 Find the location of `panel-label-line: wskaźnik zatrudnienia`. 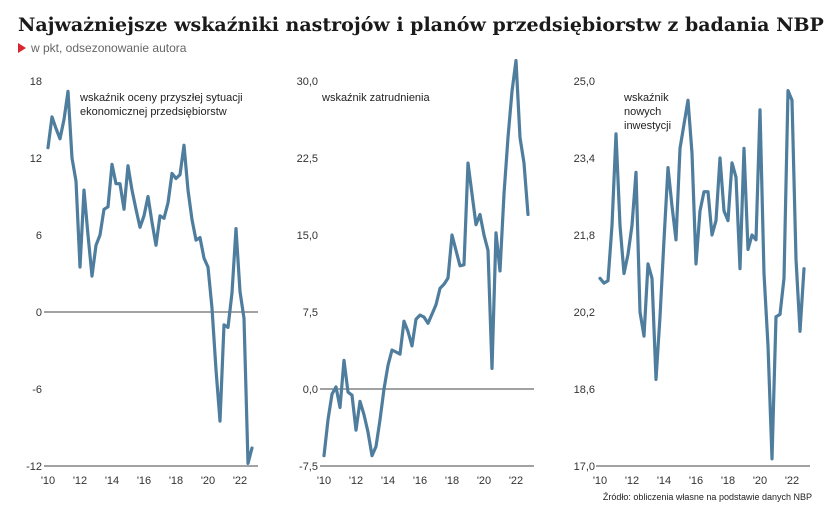

panel-label-line: wskaźnik zatrudnienia is located at coordinates (375, 98).